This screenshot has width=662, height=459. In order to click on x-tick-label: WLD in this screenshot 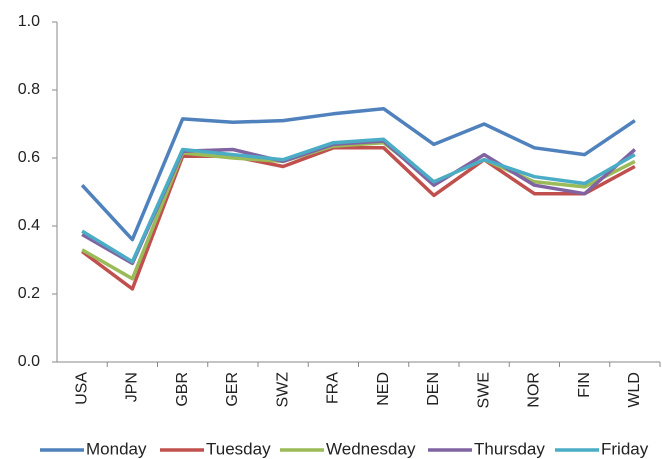, I will do `click(634, 390)`.